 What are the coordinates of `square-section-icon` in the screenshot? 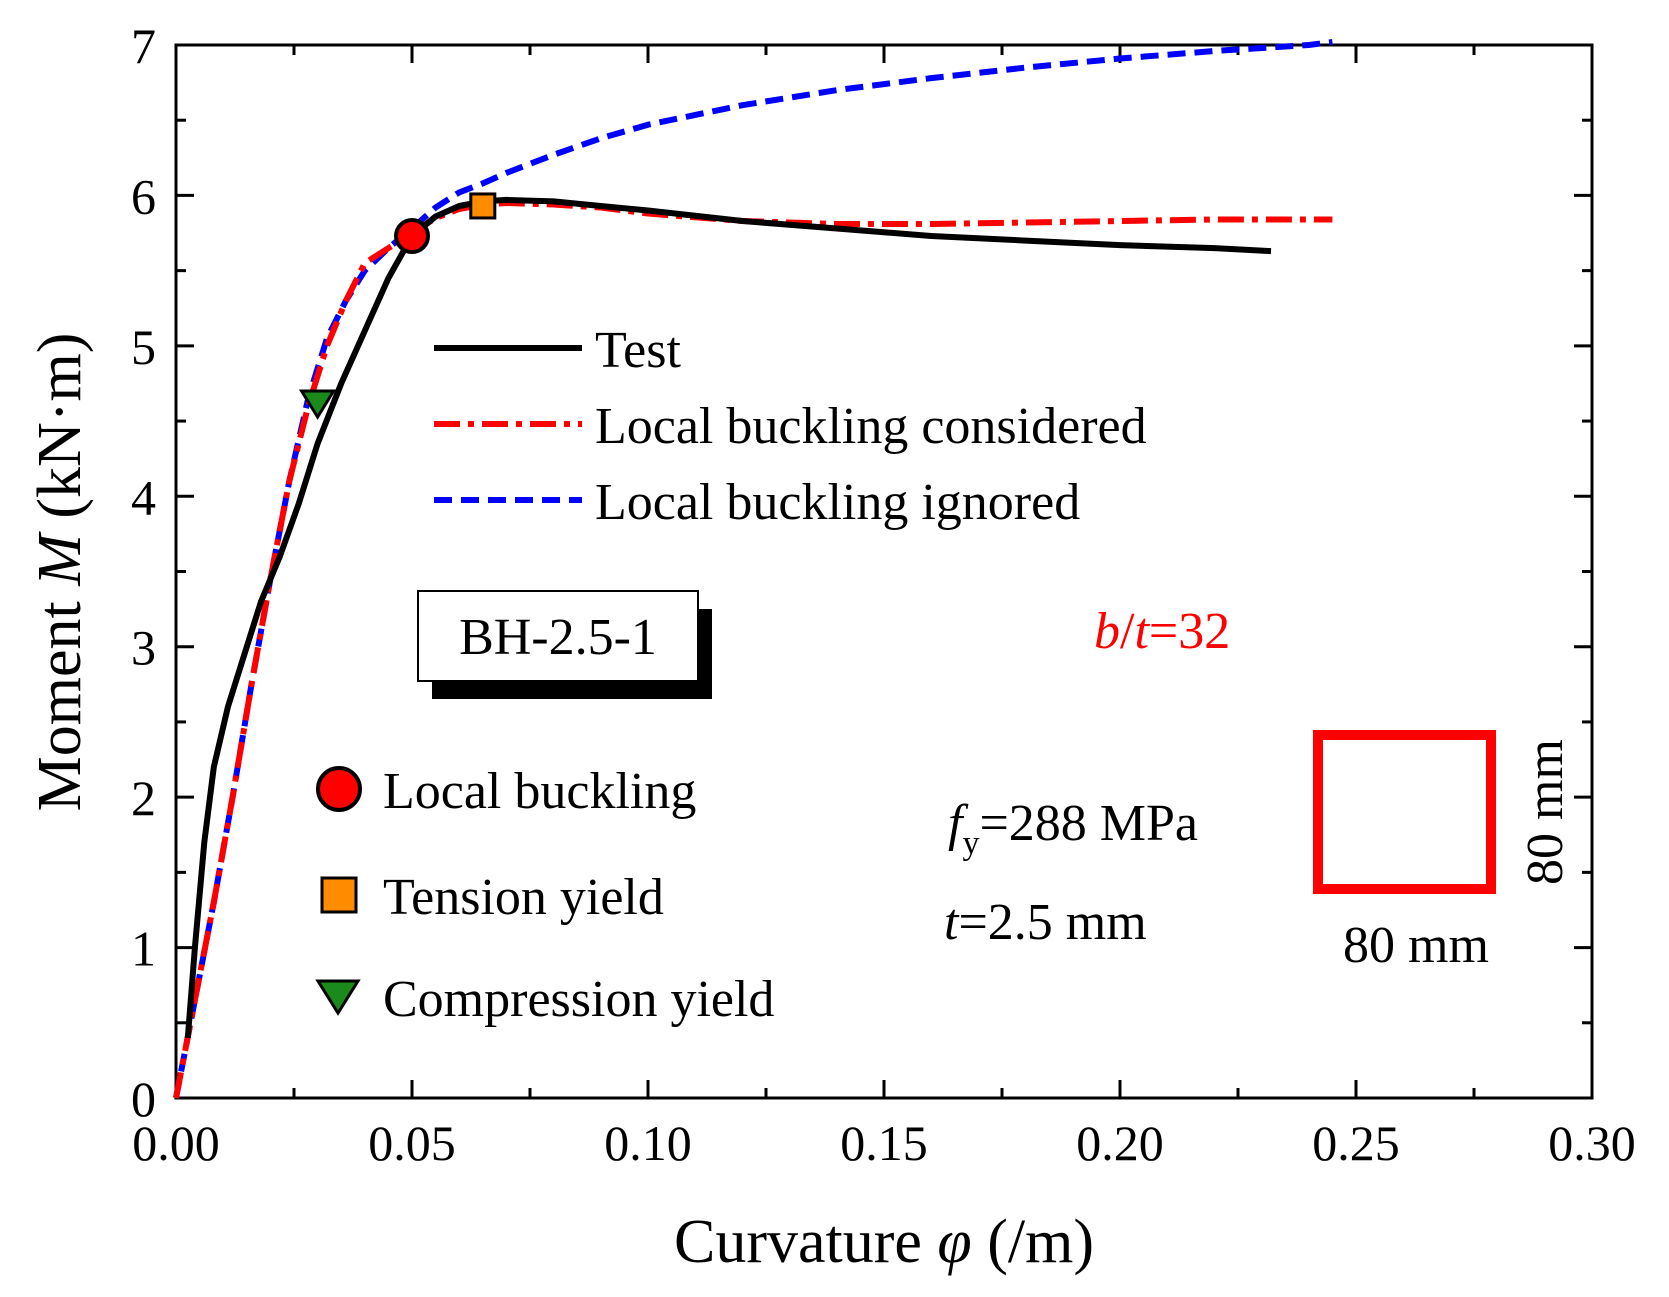 It's located at (1404, 812).